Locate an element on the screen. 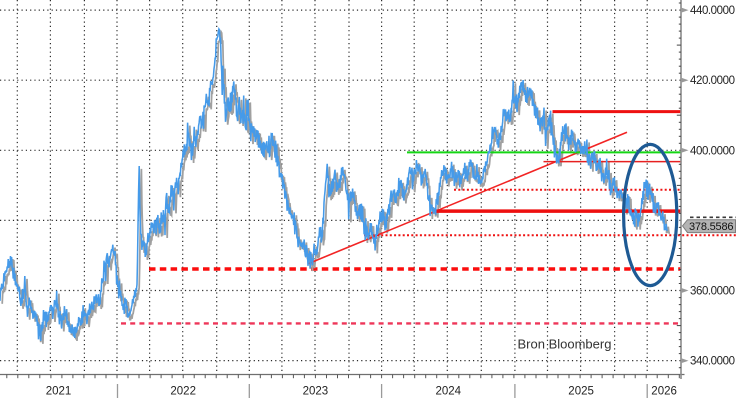  svg-text: 2025 is located at coordinates (581, 392).